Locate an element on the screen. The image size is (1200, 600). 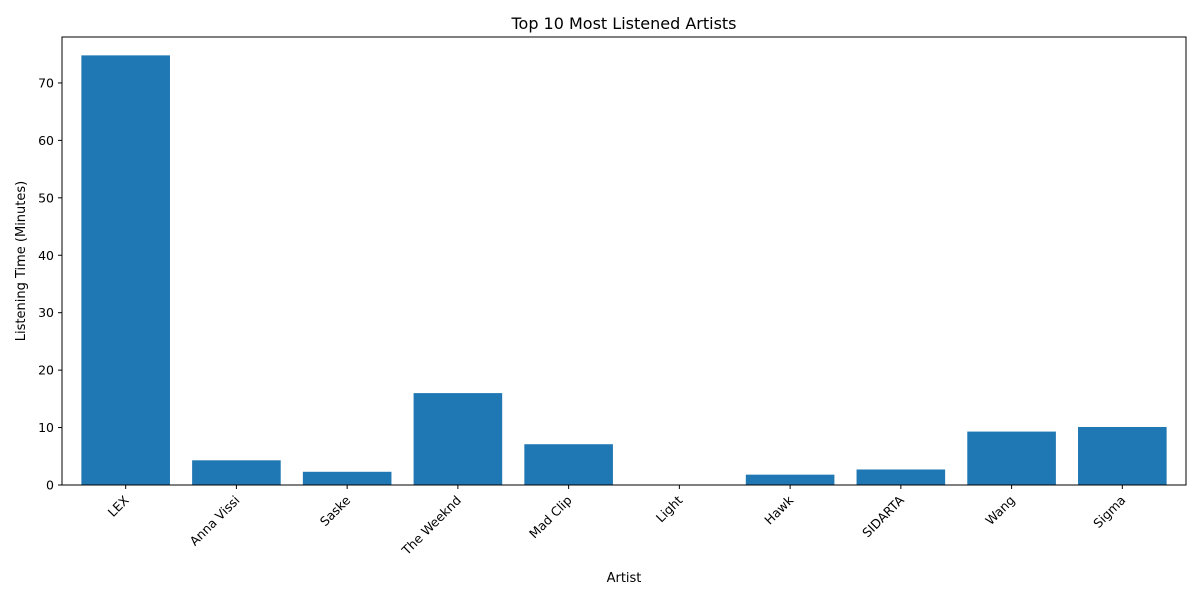
y-tick-label: 30 is located at coordinates (46, 312).